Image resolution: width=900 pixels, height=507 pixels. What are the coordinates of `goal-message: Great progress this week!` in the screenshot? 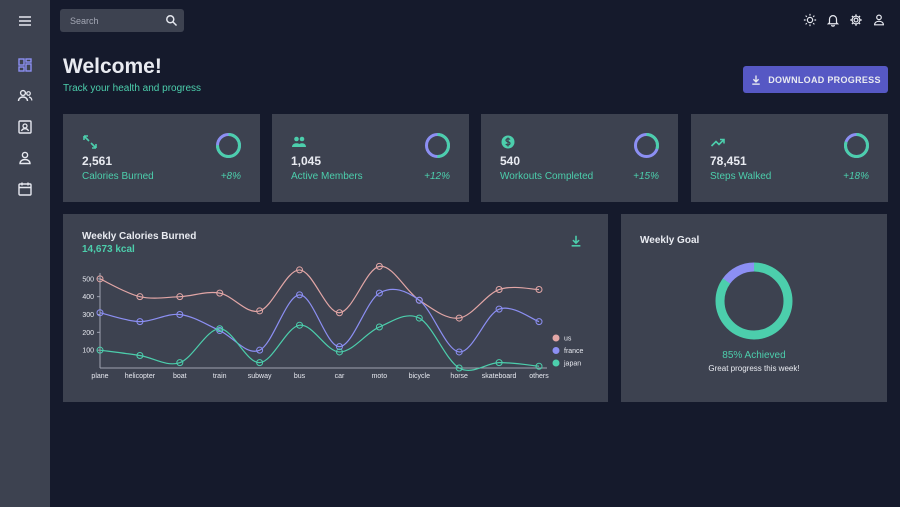 It's located at (754, 368).